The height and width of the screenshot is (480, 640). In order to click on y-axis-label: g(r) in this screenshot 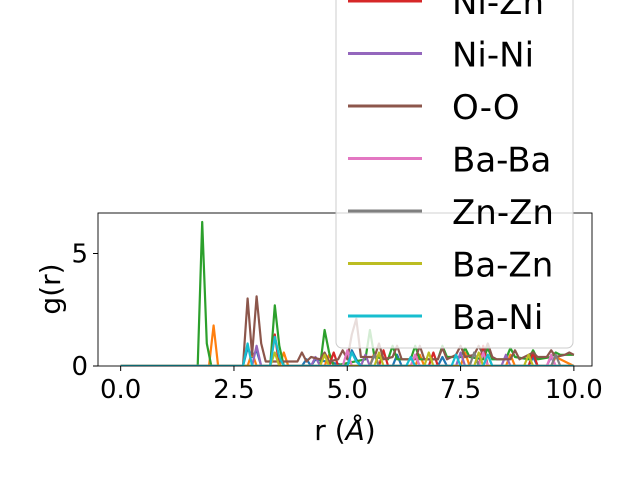, I will do `click(50, 288)`.